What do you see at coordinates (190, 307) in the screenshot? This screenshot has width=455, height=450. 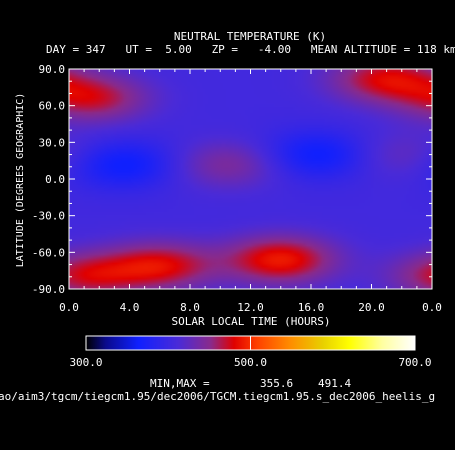 I see `x-tick-label: 8.0` at bounding box center [190, 307].